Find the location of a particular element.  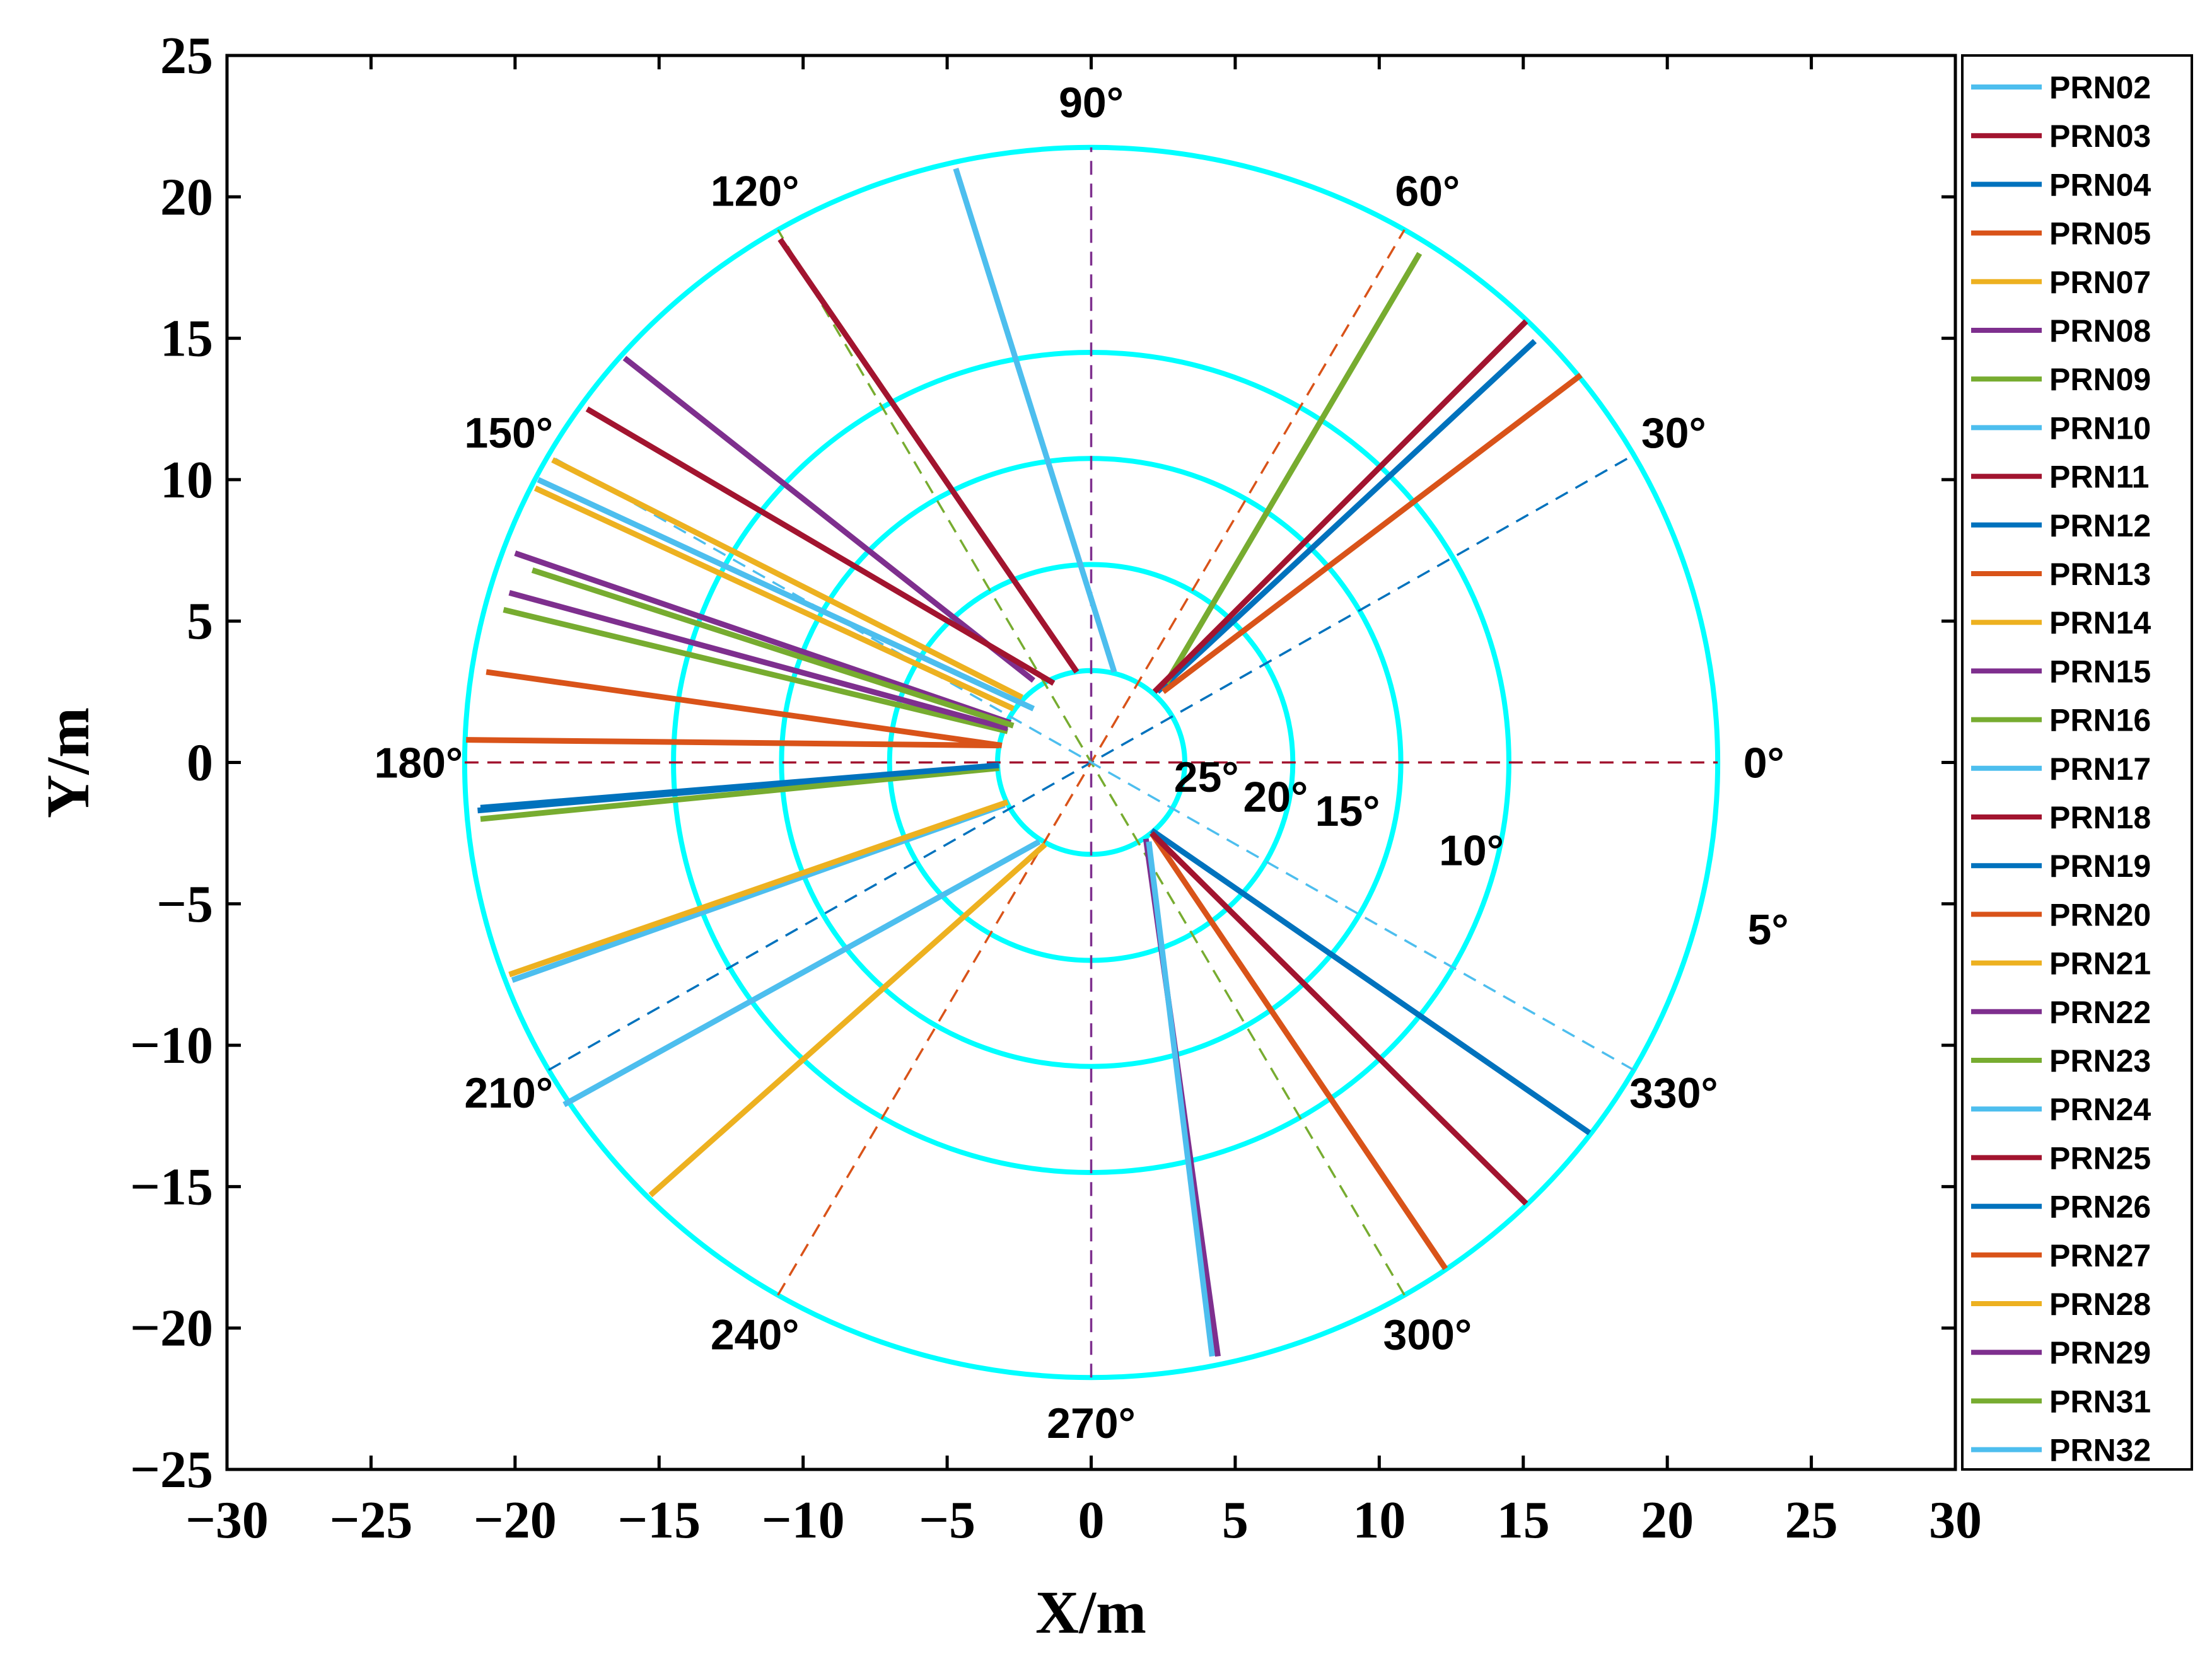

ring-label-3: 15° is located at coordinates (1347, 811).